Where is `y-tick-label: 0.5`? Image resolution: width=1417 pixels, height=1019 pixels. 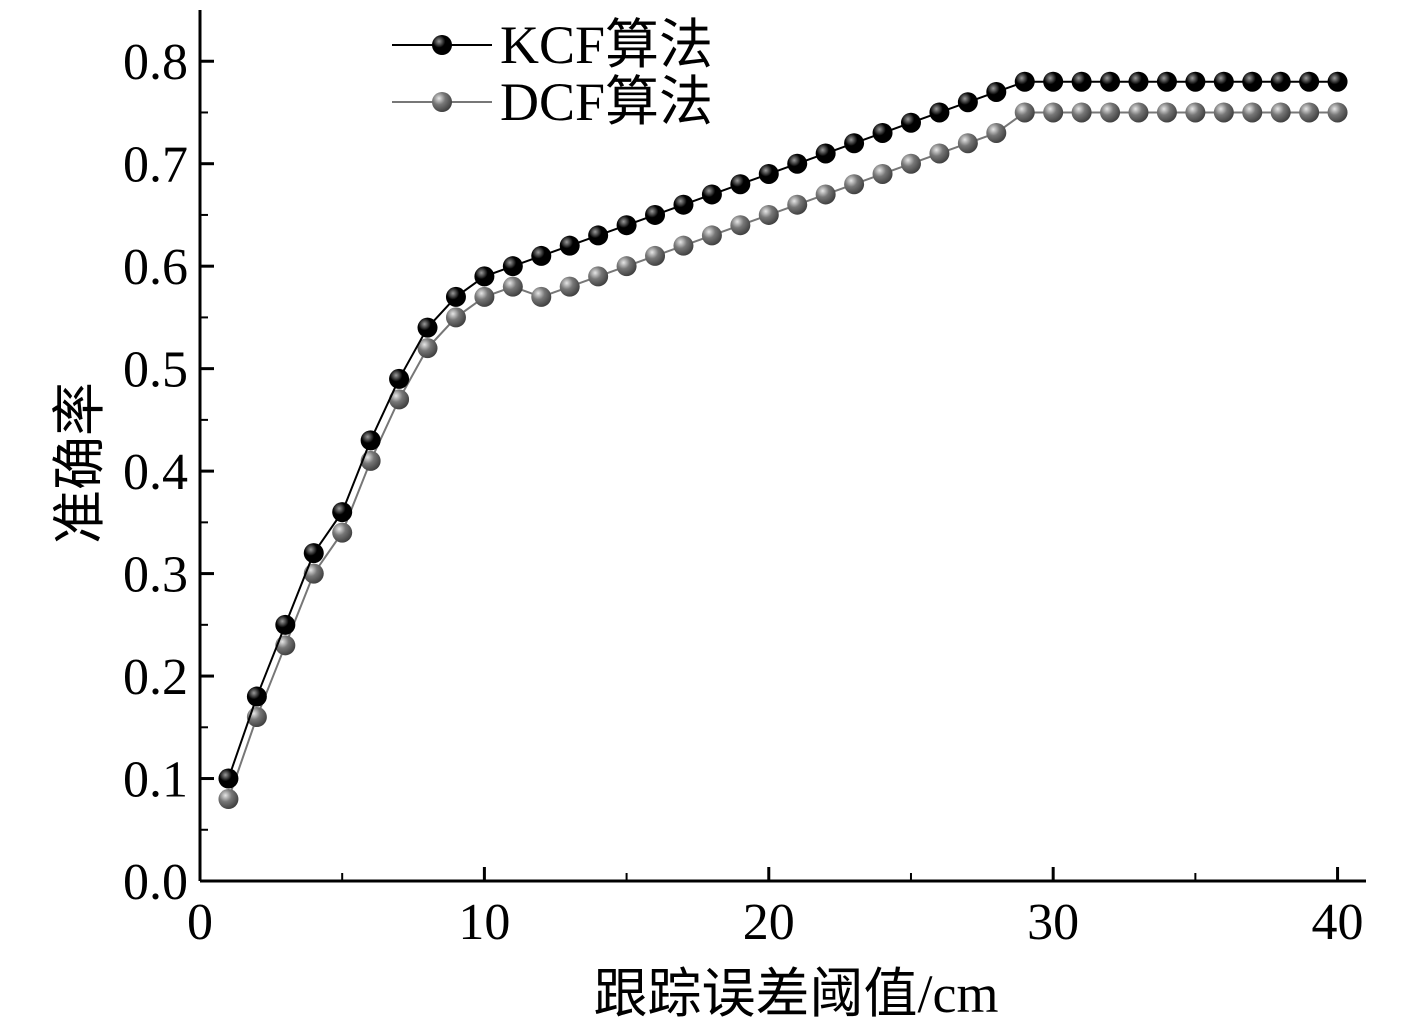
y-tick-label: 0.5 is located at coordinates (155, 370).